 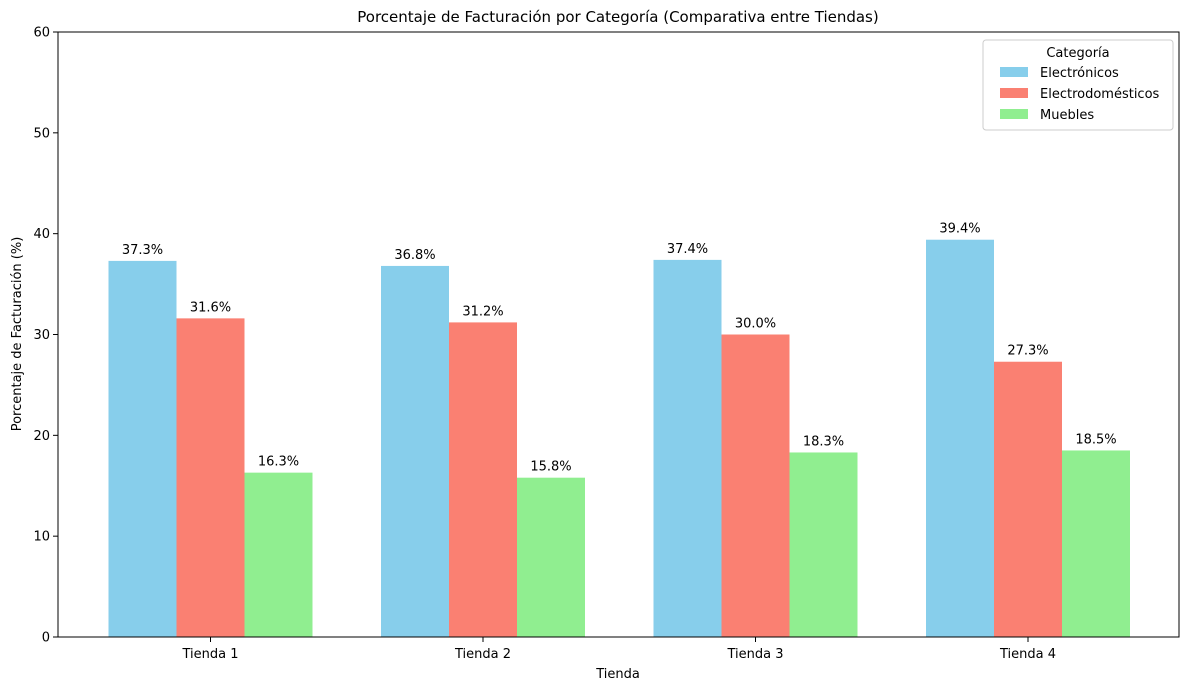 I want to click on x-tick-label: Tienda 2, so click(x=482, y=654).